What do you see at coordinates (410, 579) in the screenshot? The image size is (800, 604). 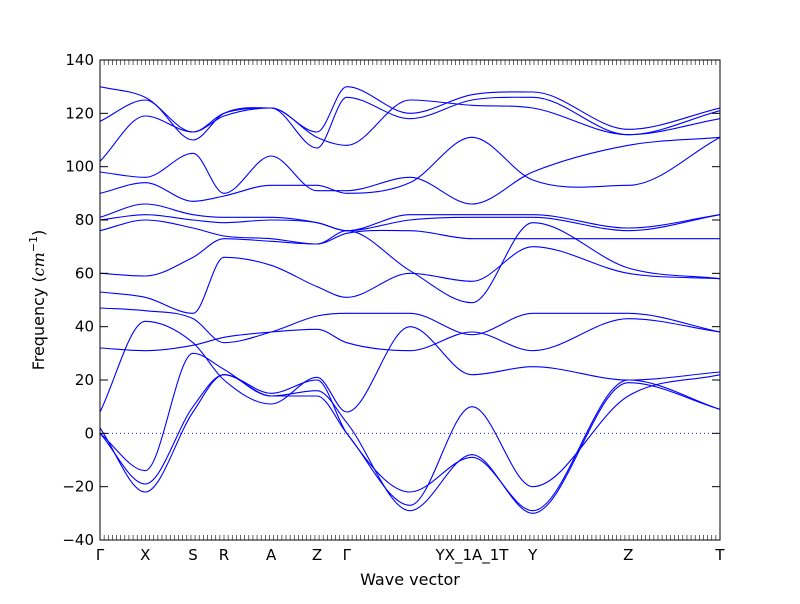 I see `x-axis-label: Wave vector` at bounding box center [410, 579].